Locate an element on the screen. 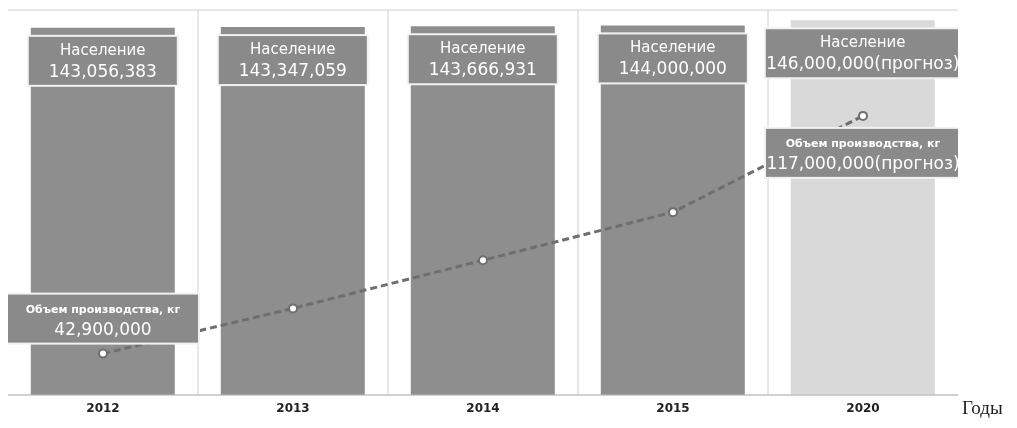 This screenshot has width=1017, height=428. x-tick-label: 2013 is located at coordinates (293, 407).